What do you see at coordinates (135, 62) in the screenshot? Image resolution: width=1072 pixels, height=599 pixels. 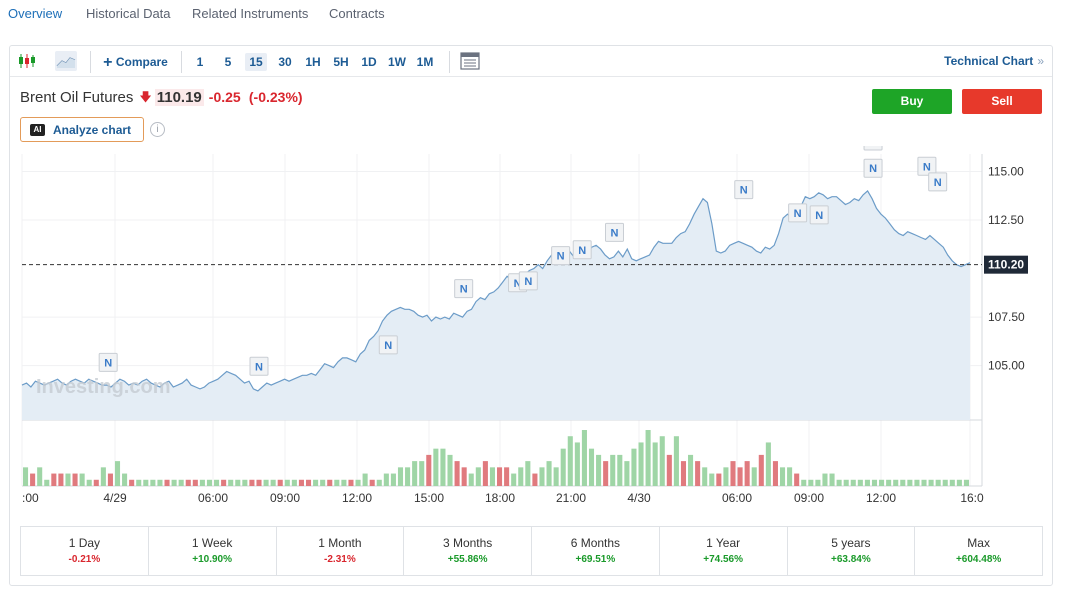 I see `compare-button: + Compare` at bounding box center [135, 62].